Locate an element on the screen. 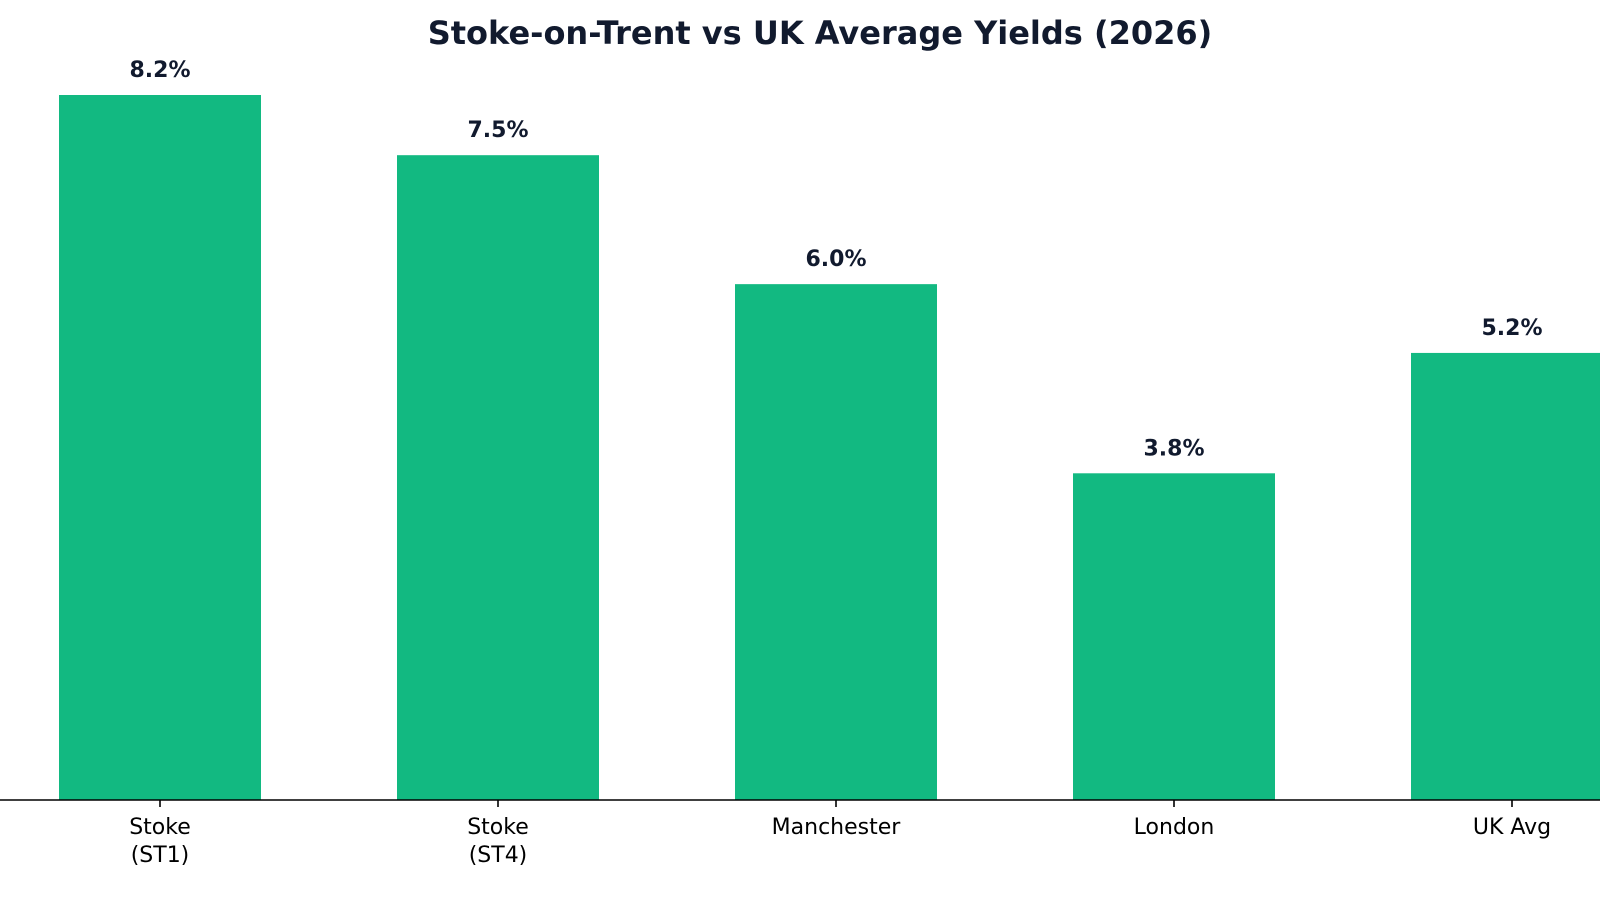 This screenshot has height=904, width=1600. x-tick-label-line: London is located at coordinates (1174, 827).